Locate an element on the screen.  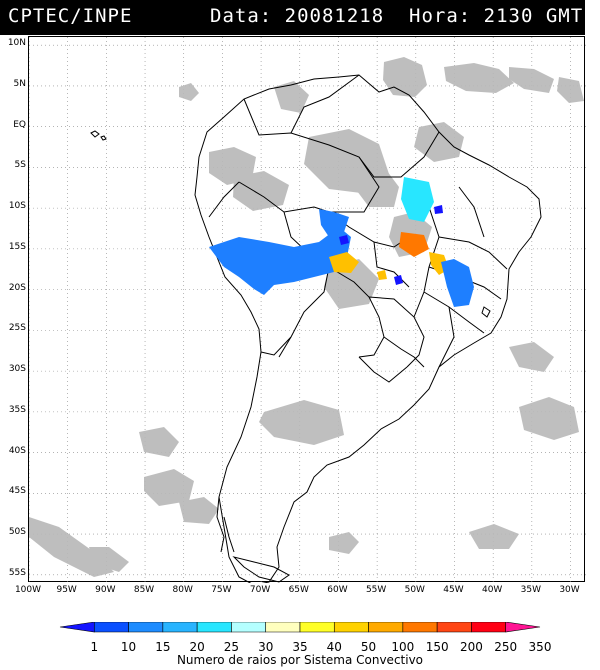
lat-tick-label: 20S is located at coordinates (17, 287).